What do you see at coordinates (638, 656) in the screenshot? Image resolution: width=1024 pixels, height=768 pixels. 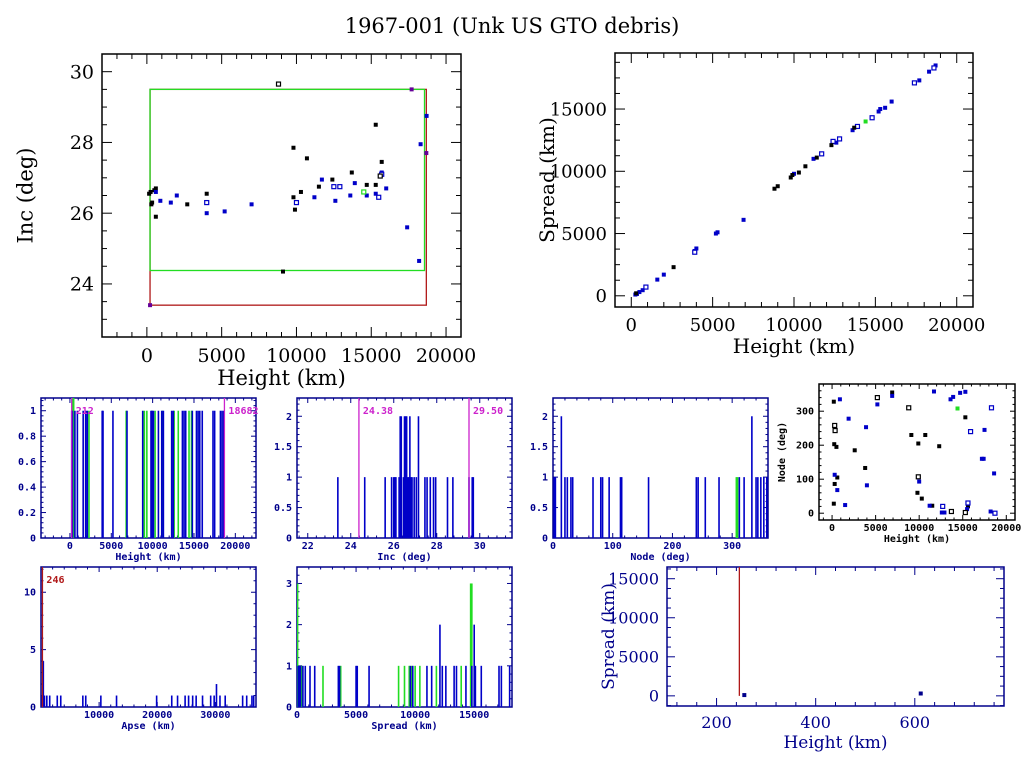 I see `y-tick-label: 5000` at bounding box center [638, 656].